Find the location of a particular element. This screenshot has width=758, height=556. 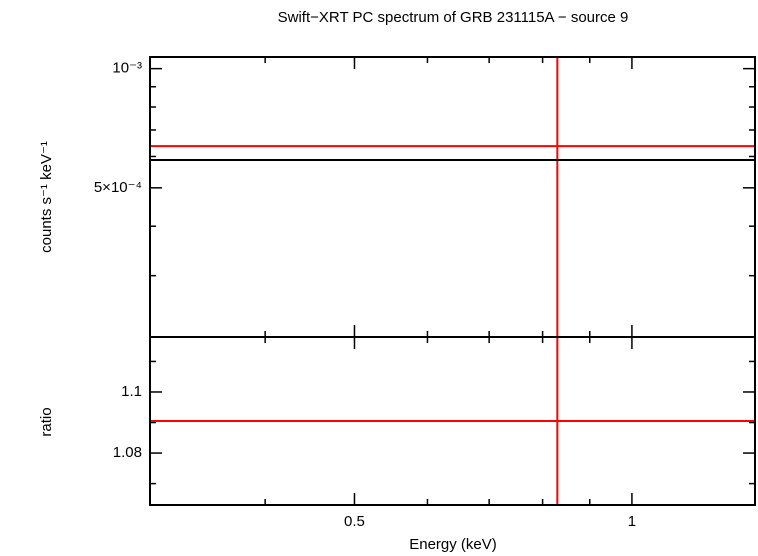

y-tick-label: 5×10⁻⁴ is located at coordinates (118, 187).